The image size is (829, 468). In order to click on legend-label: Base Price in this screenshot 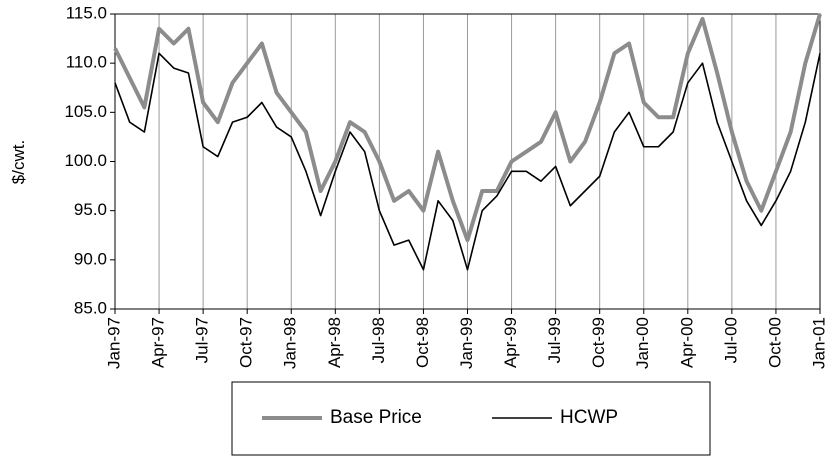, I will do `click(376, 417)`.